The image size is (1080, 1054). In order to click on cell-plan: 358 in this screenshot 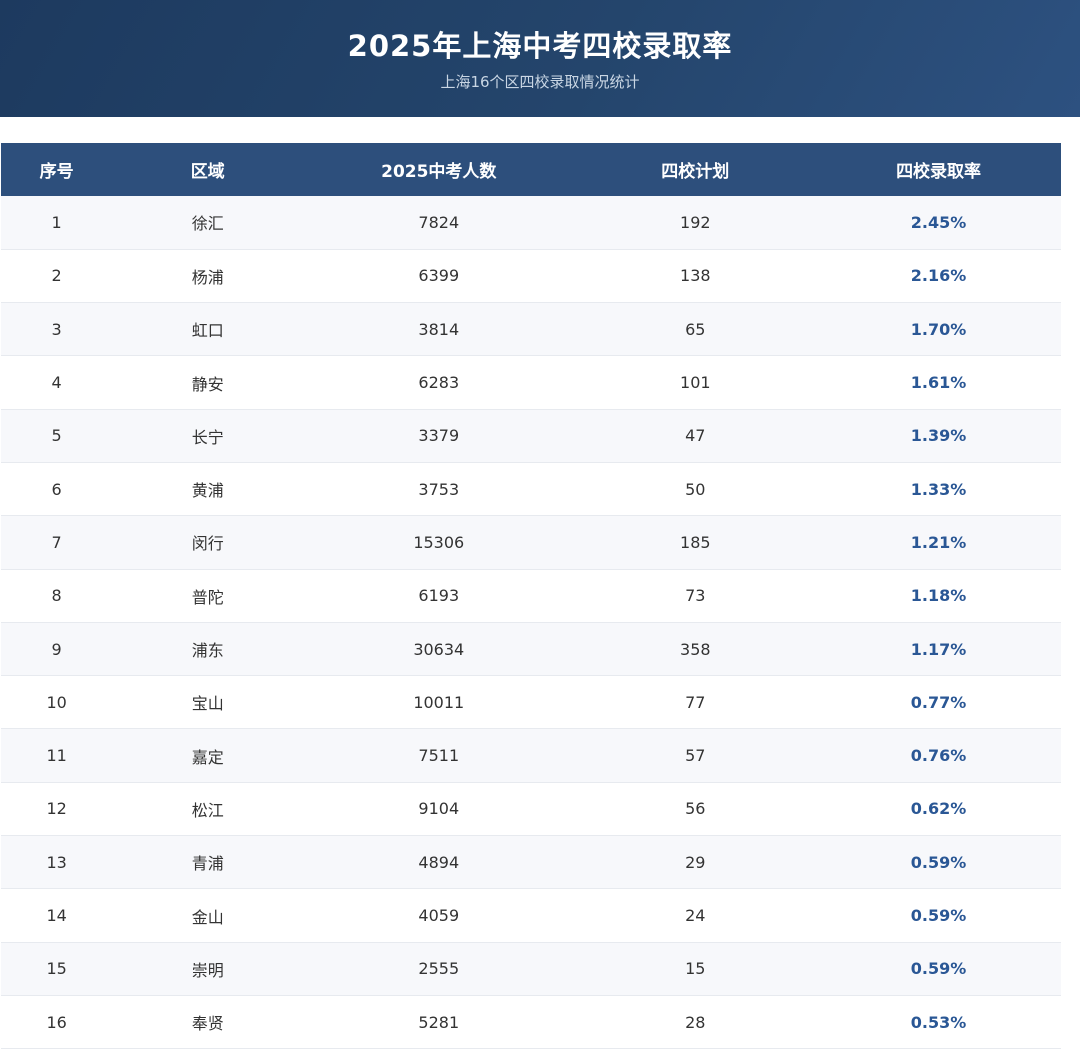, I will do `click(695, 649)`.